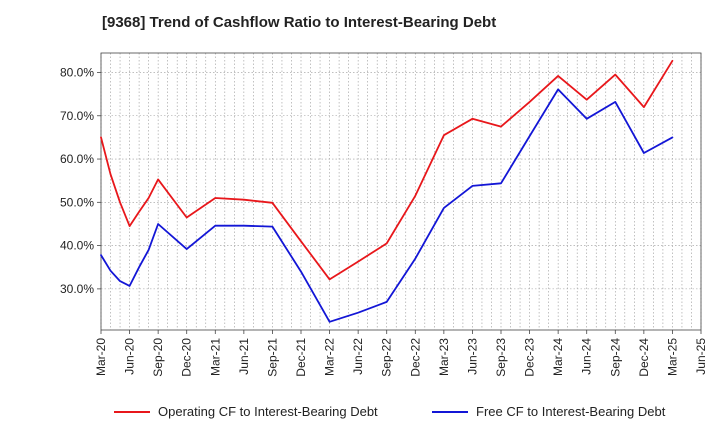  I want to click on legend-item-operating-cf: Operating CF to Interest-Bearing Debt, so click(246, 411).